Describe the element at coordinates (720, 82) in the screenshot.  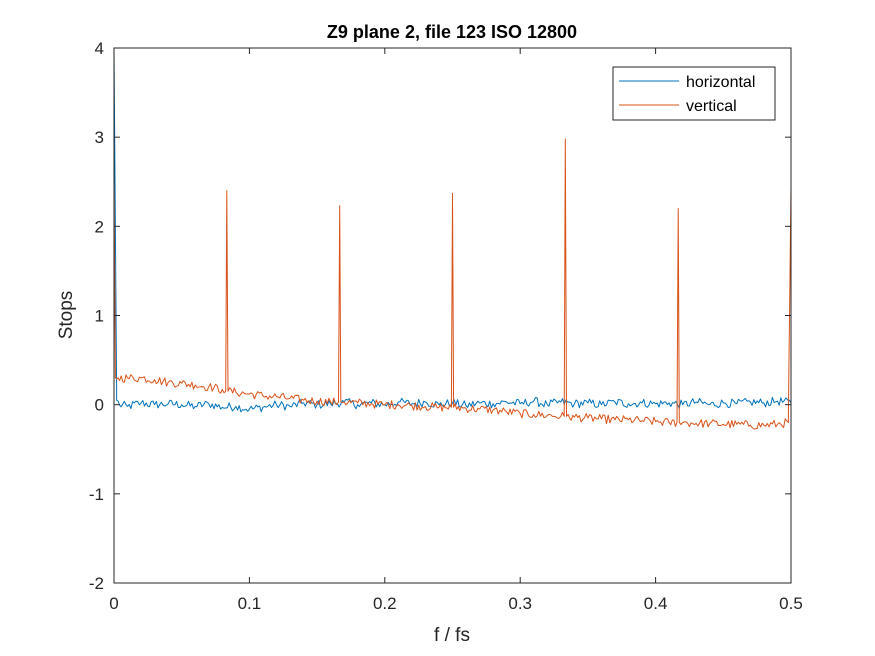
I see `legend-label-horizontal: horizontal` at that location.